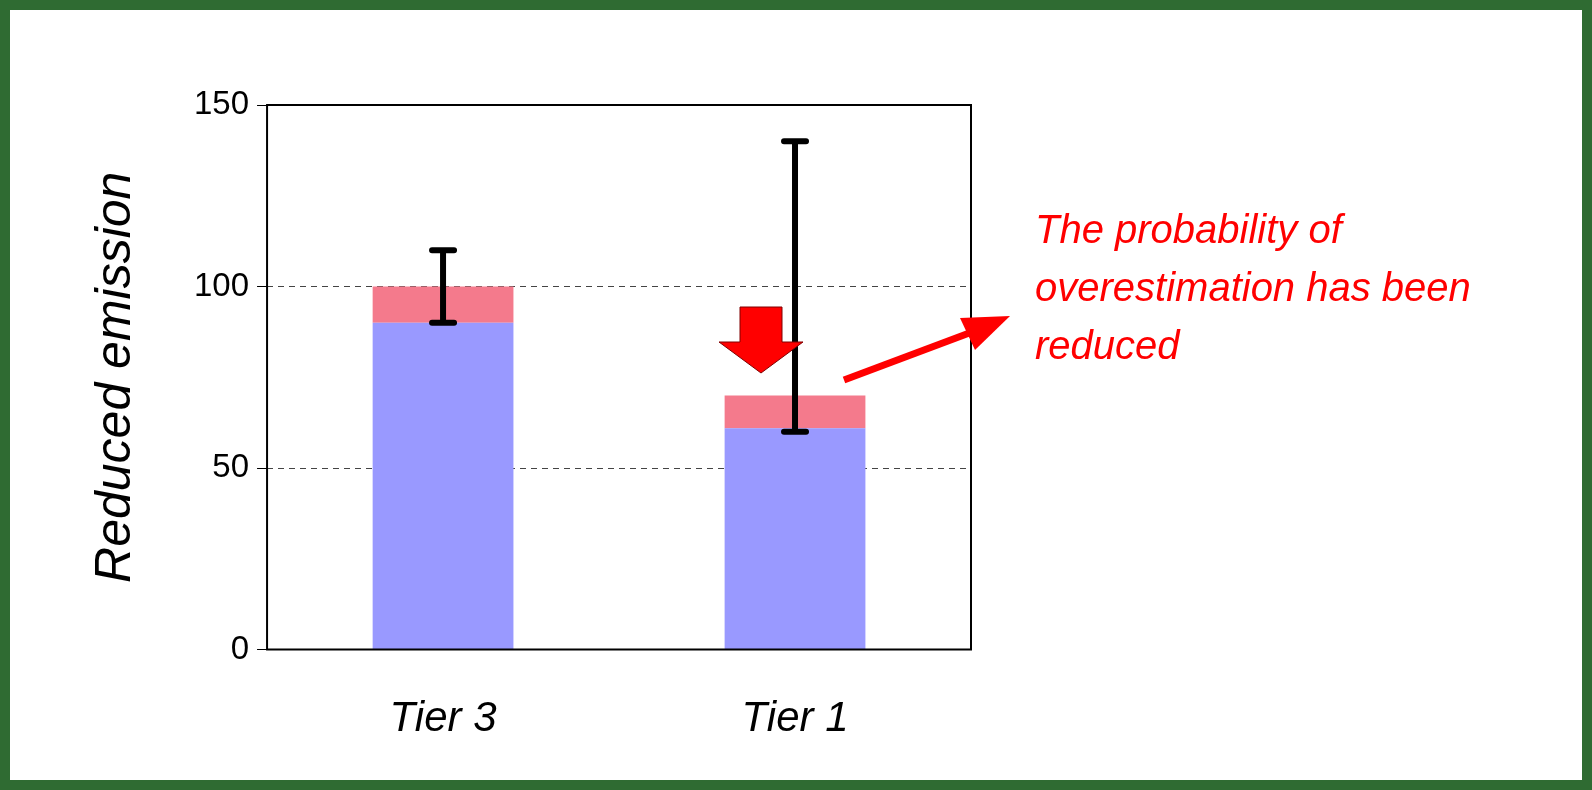  Describe the element at coordinates (231, 466) in the screenshot. I see `y-tick-label: 50` at that location.